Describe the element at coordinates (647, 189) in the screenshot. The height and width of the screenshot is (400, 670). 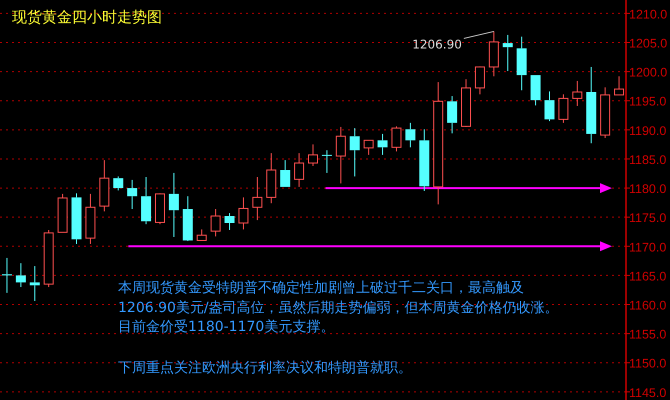
I see `y-tick-label: 1180.0` at that location.